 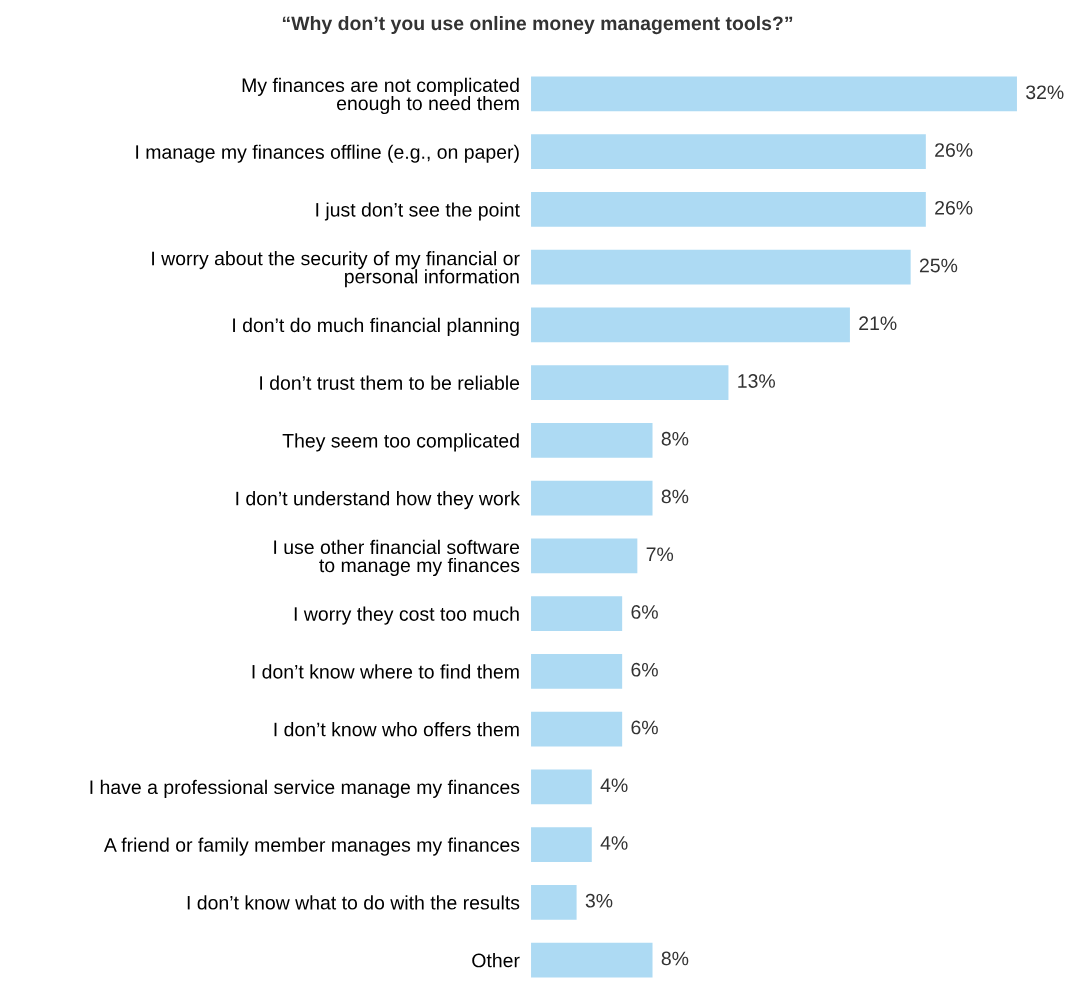 What do you see at coordinates (418, 211) in the screenshot?
I see `y-tick-label: I just don’t see the point` at bounding box center [418, 211].